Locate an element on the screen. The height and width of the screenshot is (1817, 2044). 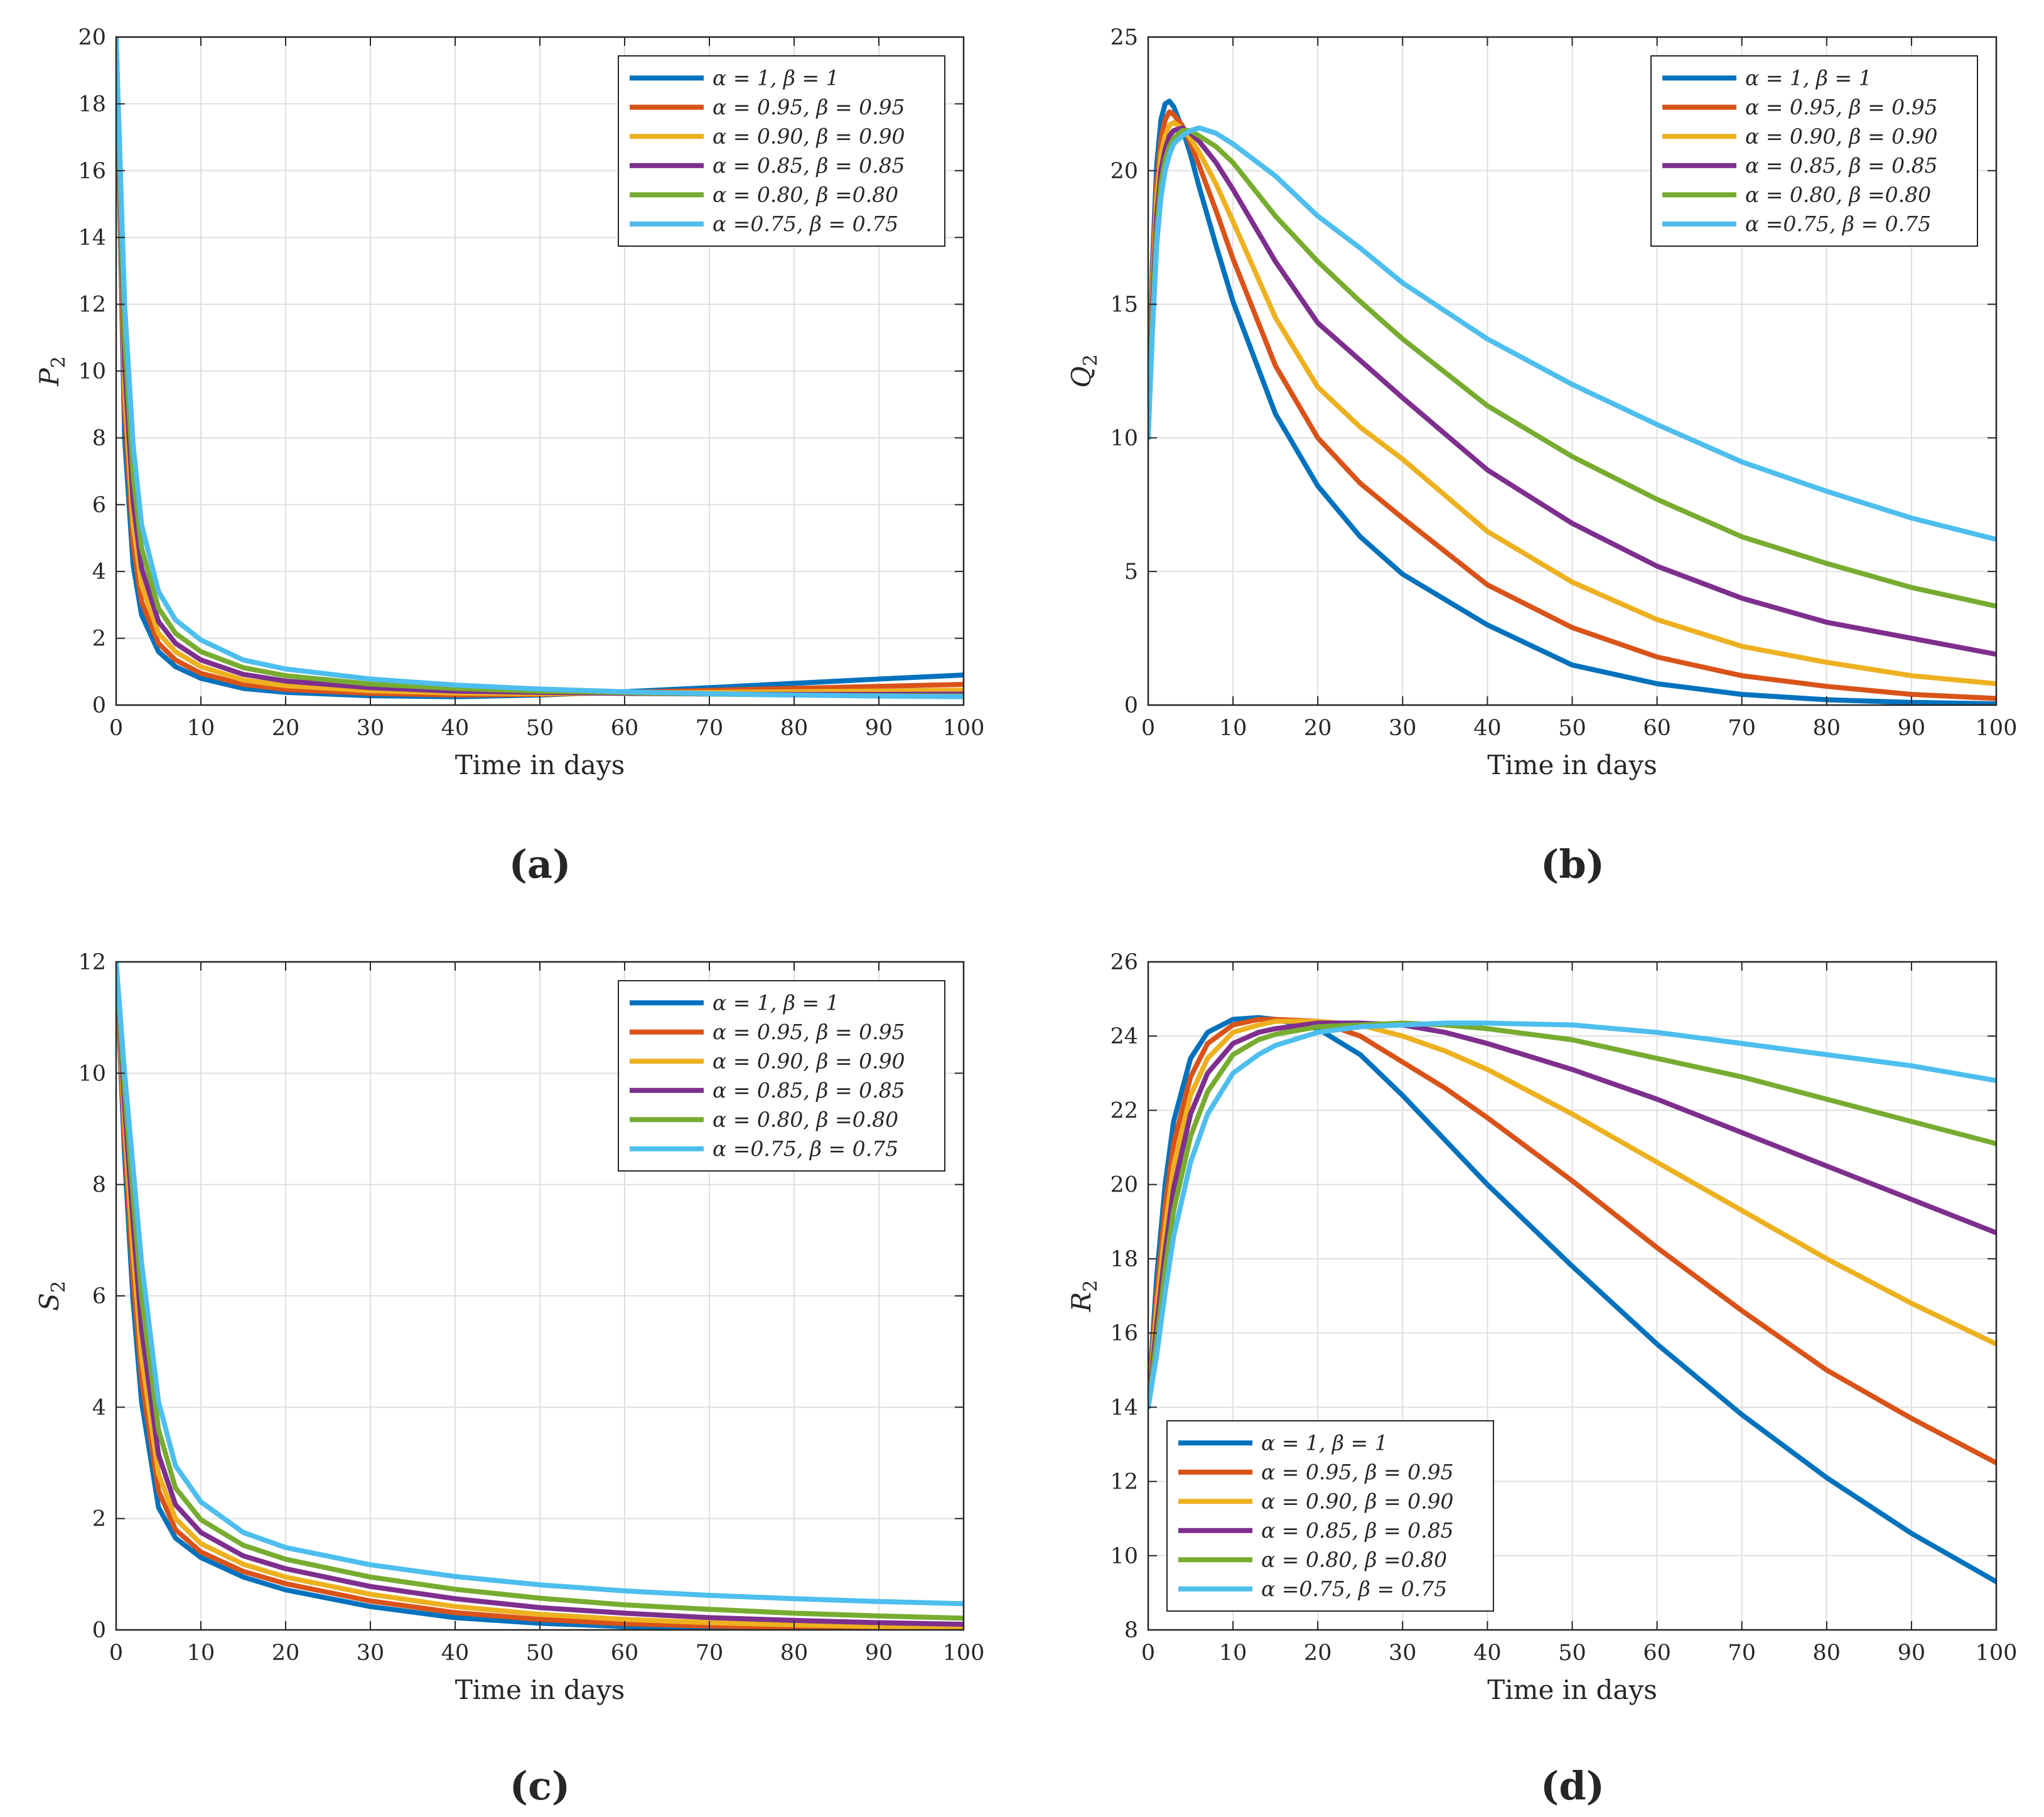
x-tick-label: 90 is located at coordinates (879, 728).